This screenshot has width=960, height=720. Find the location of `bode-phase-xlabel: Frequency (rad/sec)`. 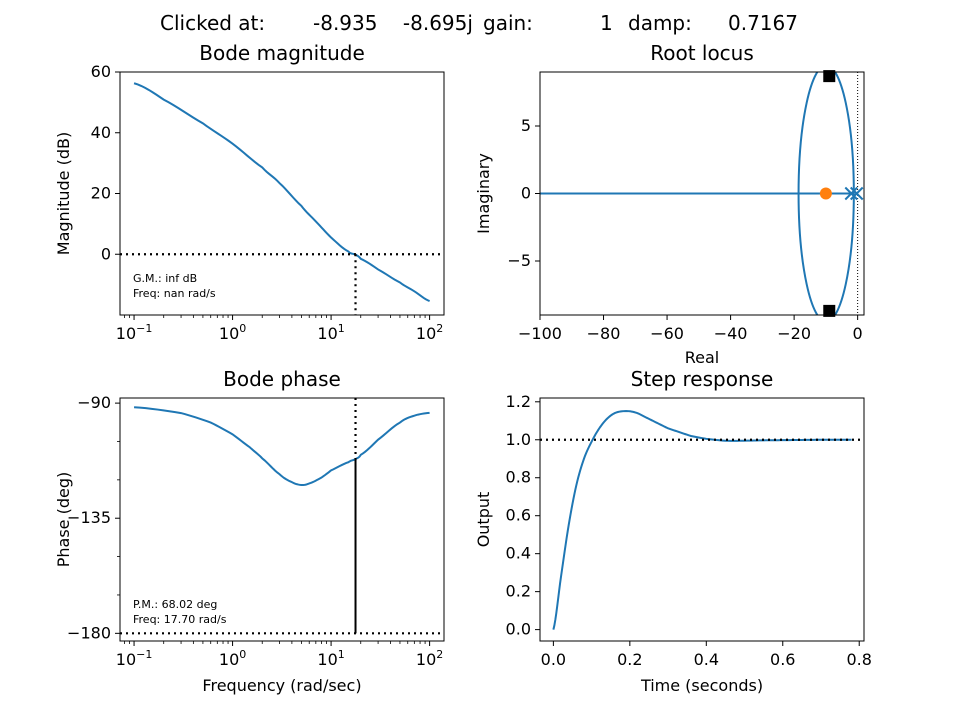

bode-phase-xlabel: Frequency (rad/sec) is located at coordinates (281, 685).